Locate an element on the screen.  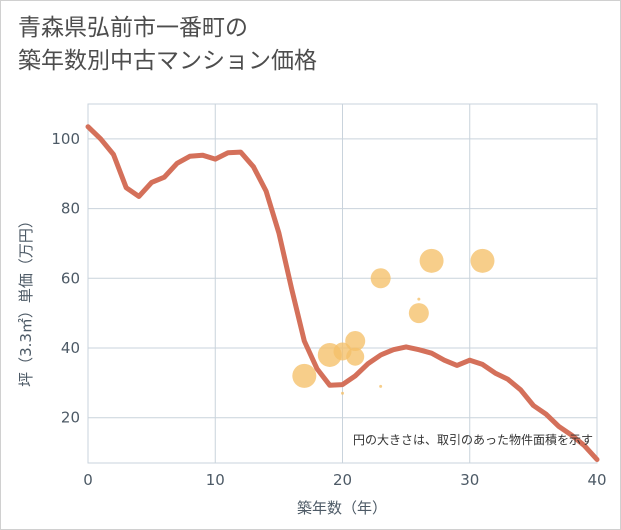
bubble-series is located at coordinates (393, 321).